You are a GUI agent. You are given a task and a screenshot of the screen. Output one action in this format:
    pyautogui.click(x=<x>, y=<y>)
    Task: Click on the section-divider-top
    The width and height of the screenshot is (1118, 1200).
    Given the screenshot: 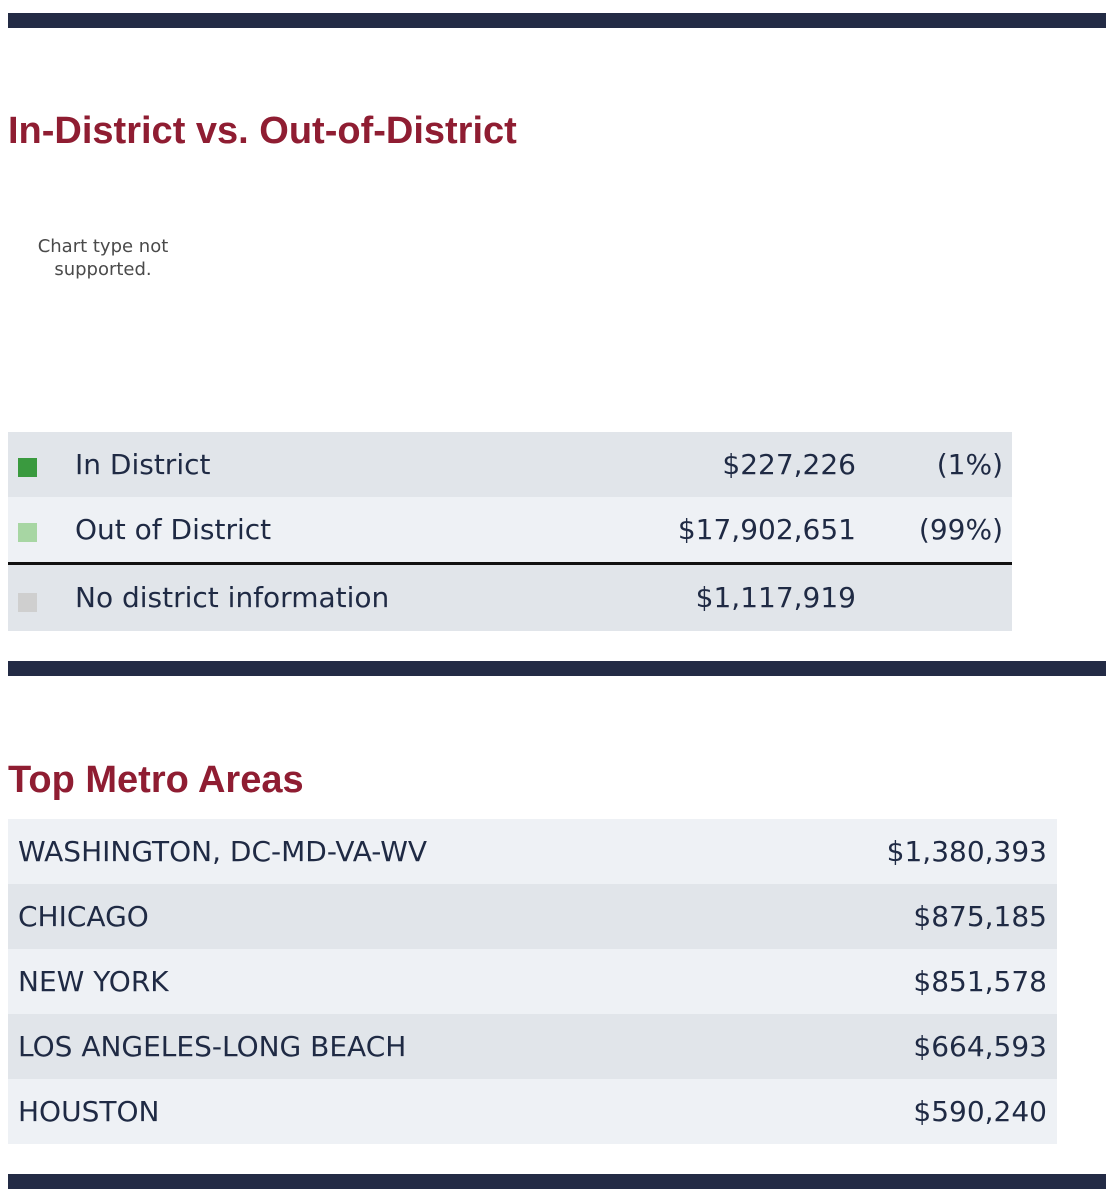 What is the action you would take?
    pyautogui.click(x=557, y=20)
    